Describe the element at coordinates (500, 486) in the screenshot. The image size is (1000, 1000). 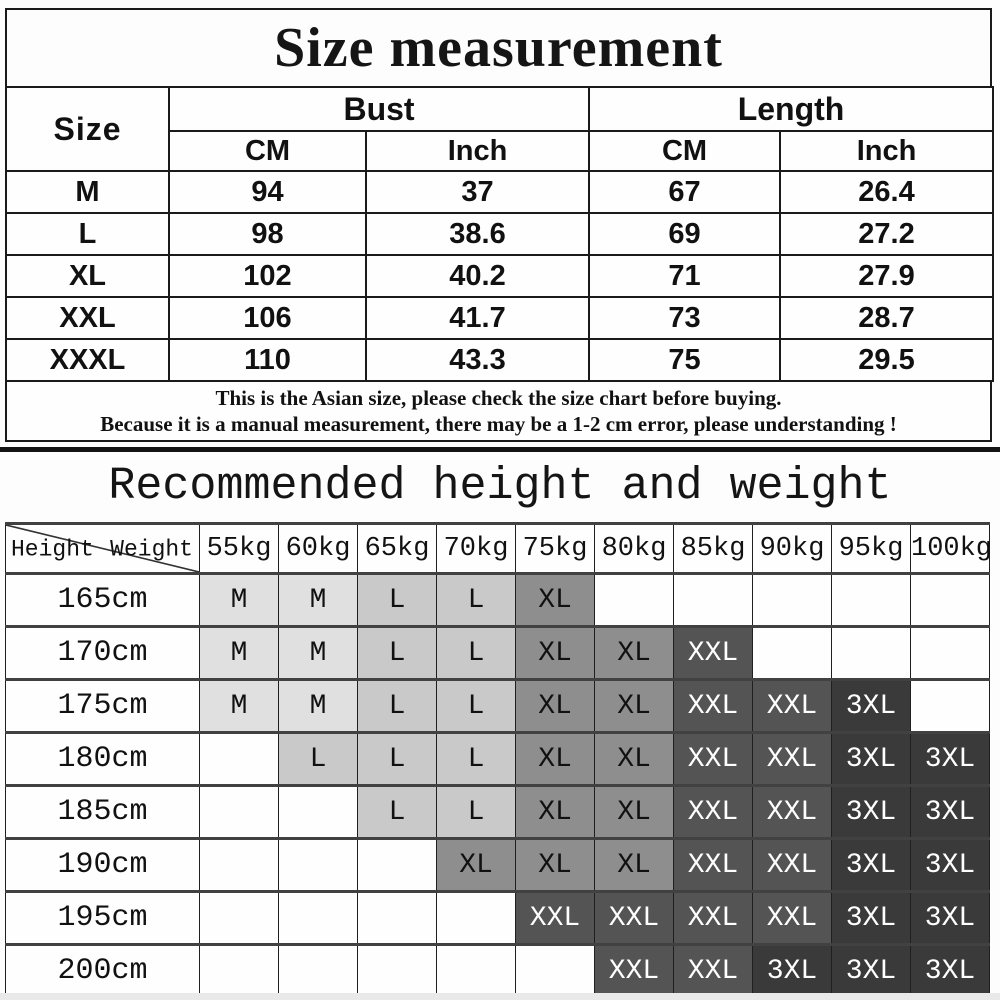
I see `recommend-title: Recommended height and weight` at that location.